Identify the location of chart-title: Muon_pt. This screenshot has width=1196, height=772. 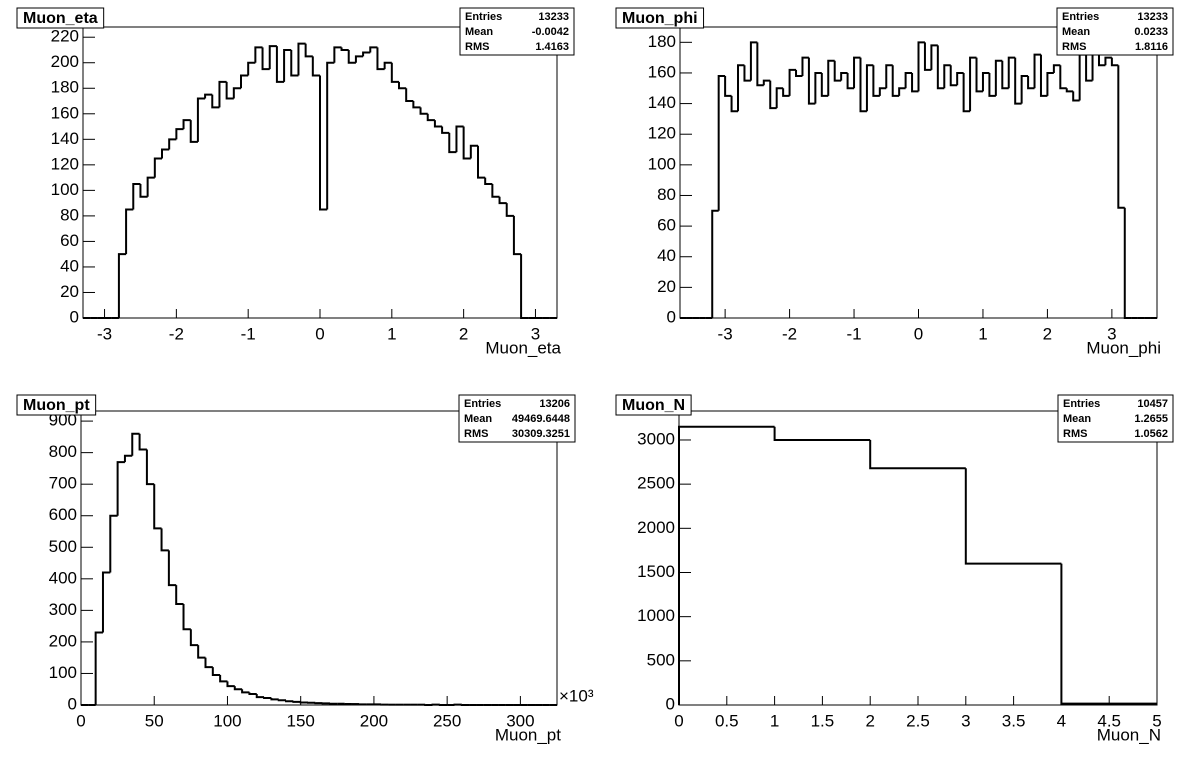
(56, 405).